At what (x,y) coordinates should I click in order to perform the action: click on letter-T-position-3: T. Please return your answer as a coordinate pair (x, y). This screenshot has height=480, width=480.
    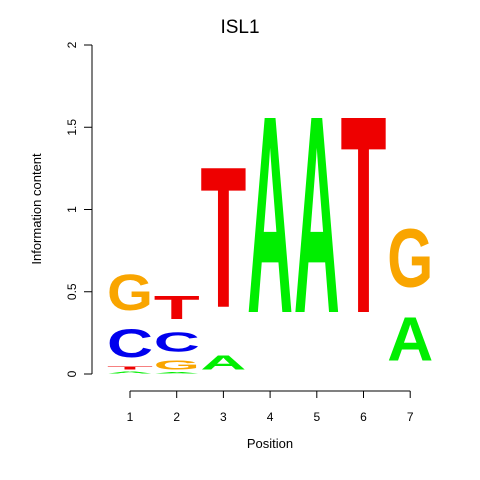
    Looking at the image, I should click on (223, 237).